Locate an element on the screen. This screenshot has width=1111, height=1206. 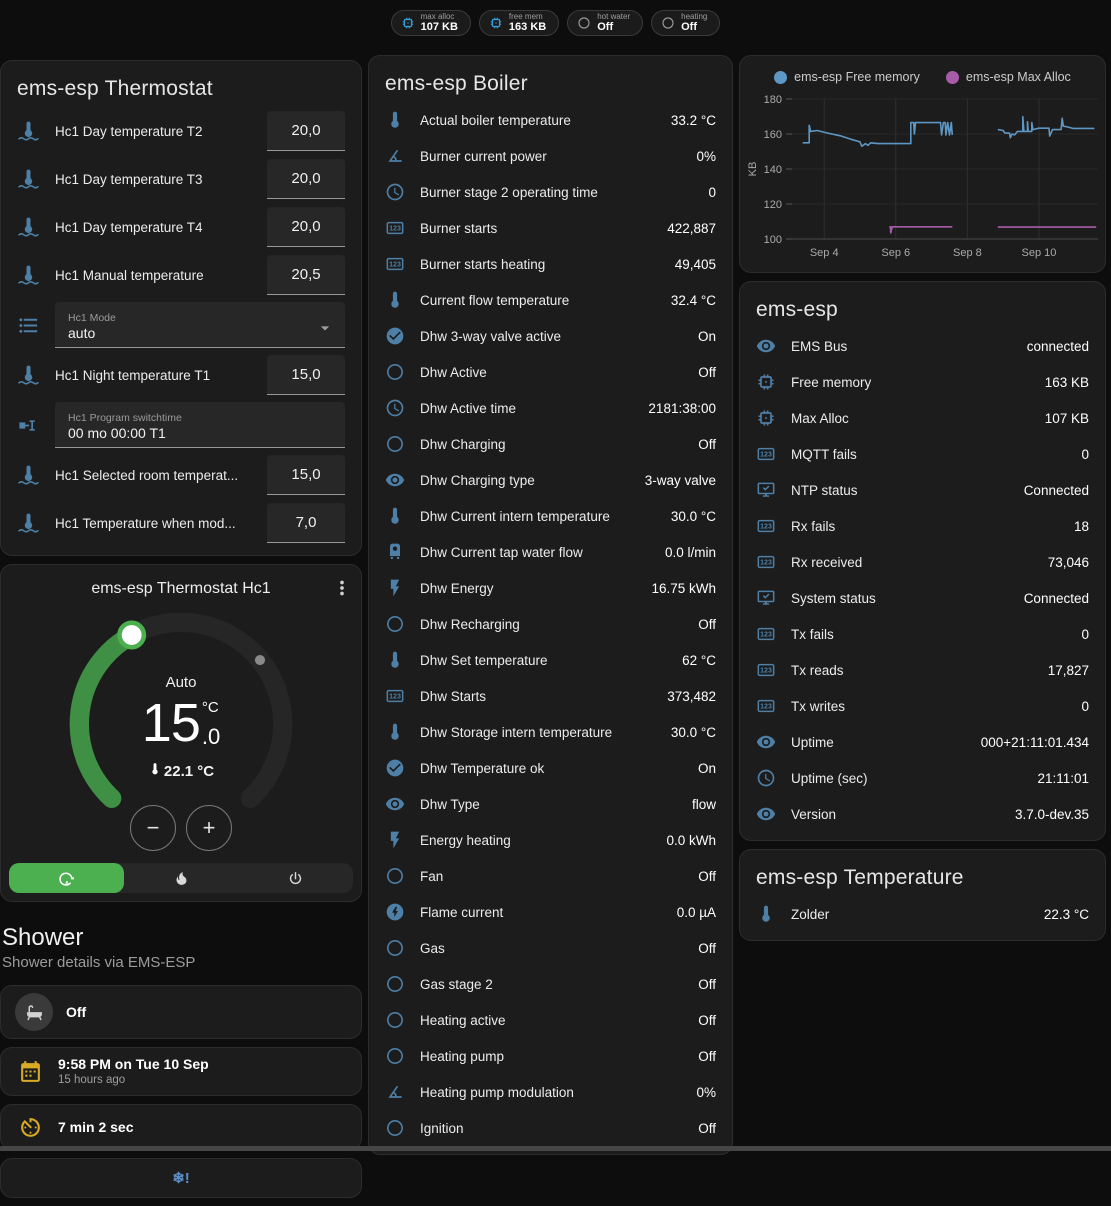
decrease-temp-button: − is located at coordinates (153, 828).